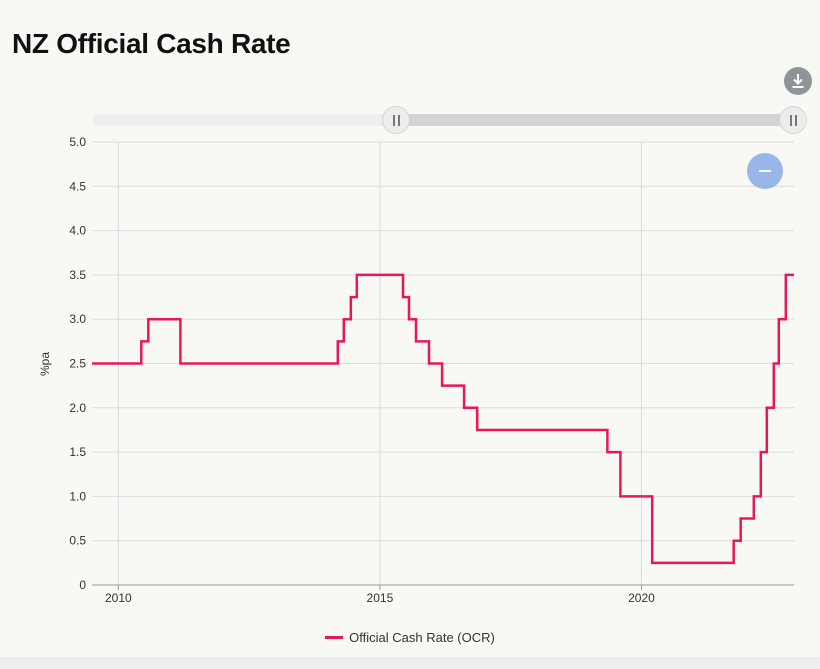 The image size is (820, 669). What do you see at coordinates (151, 43) in the screenshot?
I see `page-title: NZ Official Cash Rate` at bounding box center [151, 43].